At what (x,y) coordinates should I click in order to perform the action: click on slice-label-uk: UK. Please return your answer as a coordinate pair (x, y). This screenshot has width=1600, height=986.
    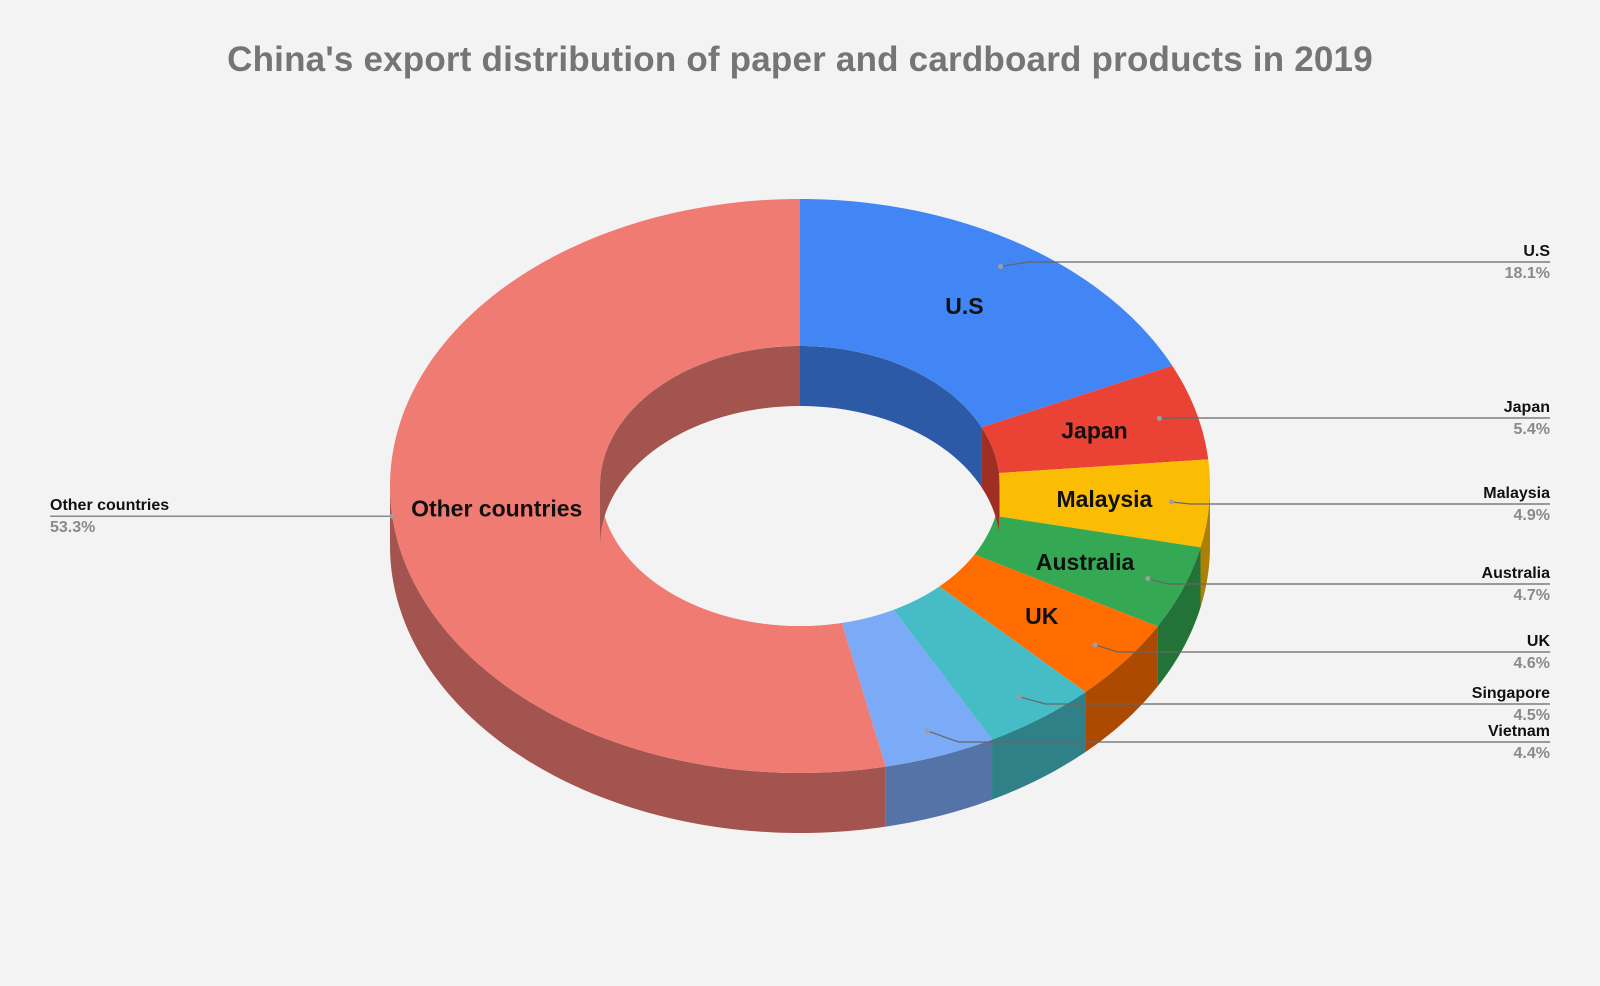
    Looking at the image, I should click on (1042, 616).